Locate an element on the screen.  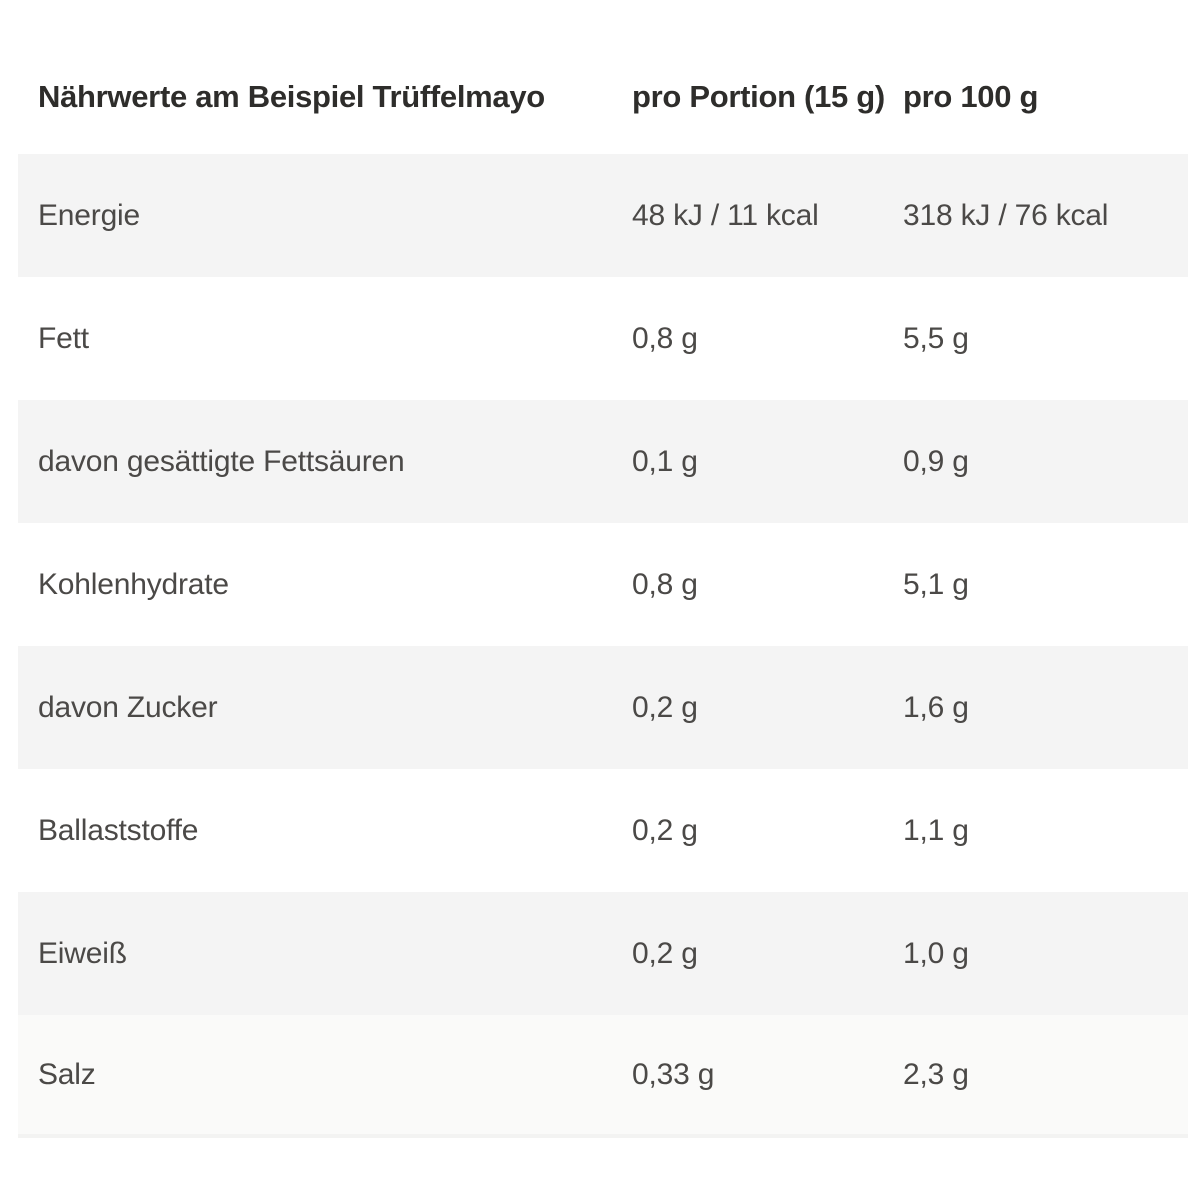
nutrient-per-100g: 318 kJ / 76 kcal is located at coordinates (1006, 215).